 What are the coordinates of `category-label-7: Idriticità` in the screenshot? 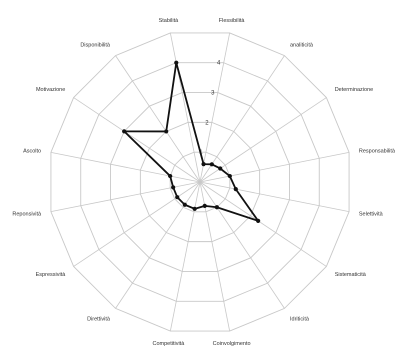 It's located at (300, 320).